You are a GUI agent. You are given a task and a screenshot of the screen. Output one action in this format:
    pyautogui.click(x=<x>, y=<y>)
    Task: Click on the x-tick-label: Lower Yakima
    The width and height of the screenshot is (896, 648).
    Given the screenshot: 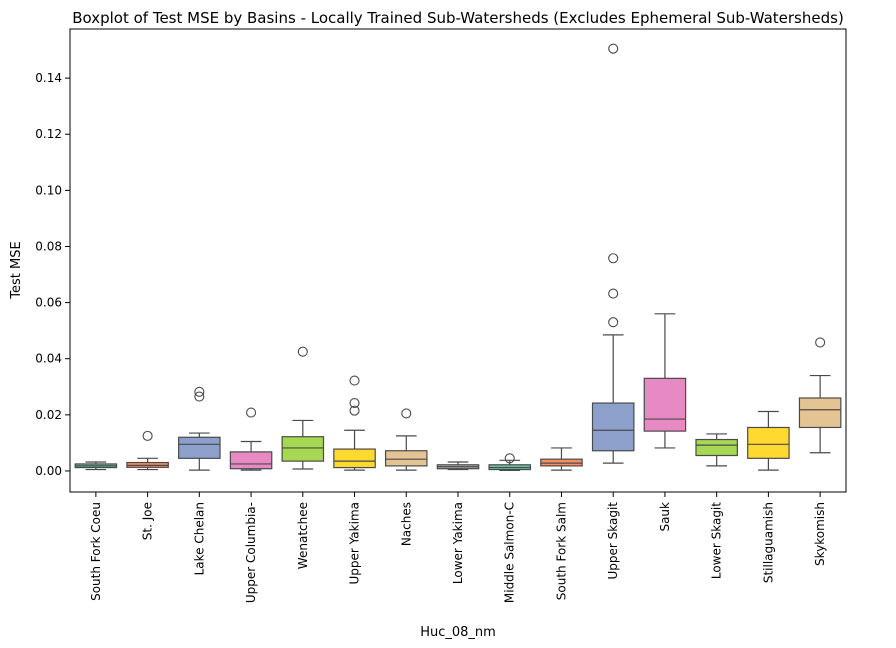 What is the action you would take?
    pyautogui.click(x=458, y=543)
    